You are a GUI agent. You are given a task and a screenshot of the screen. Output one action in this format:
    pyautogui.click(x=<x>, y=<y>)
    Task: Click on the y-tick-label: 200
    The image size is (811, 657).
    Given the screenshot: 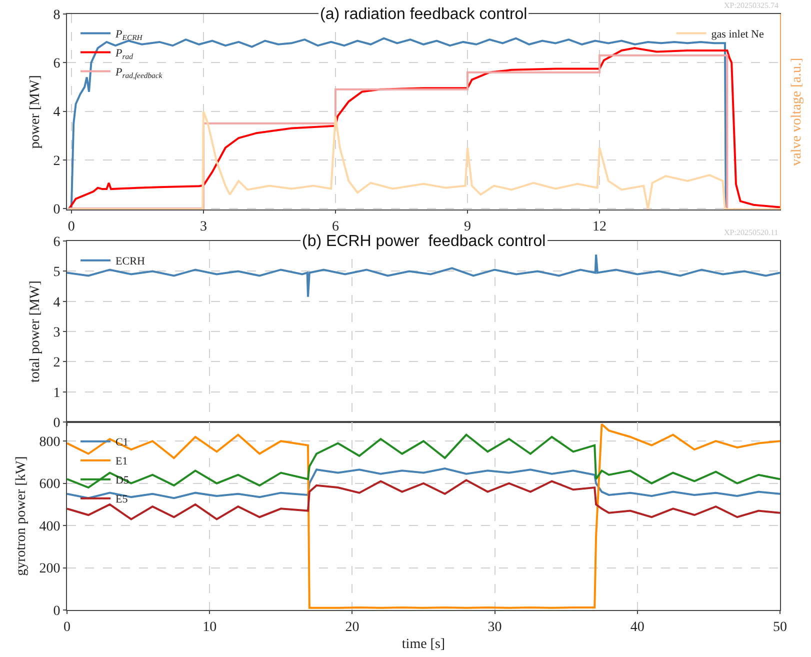 What is the action you would take?
    pyautogui.click(x=49, y=569)
    